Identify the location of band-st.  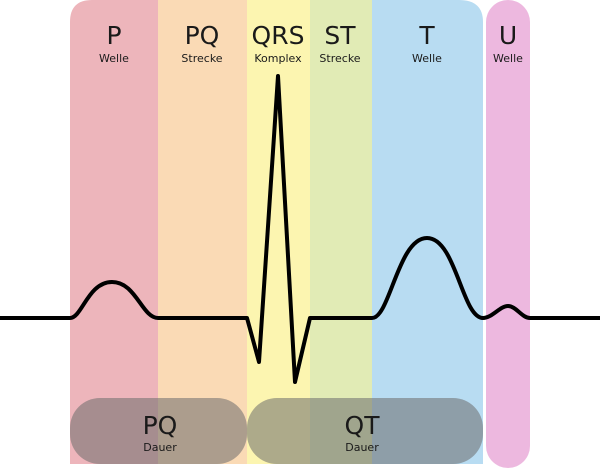
(341, 232).